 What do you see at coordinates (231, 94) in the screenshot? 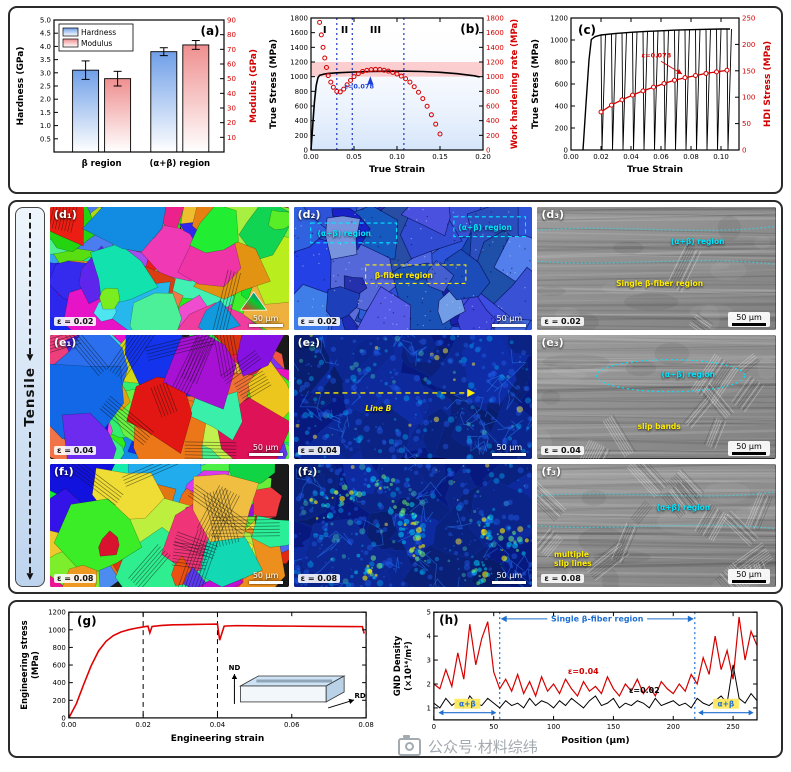
I see `svg-text: 40` at bounding box center [231, 94].